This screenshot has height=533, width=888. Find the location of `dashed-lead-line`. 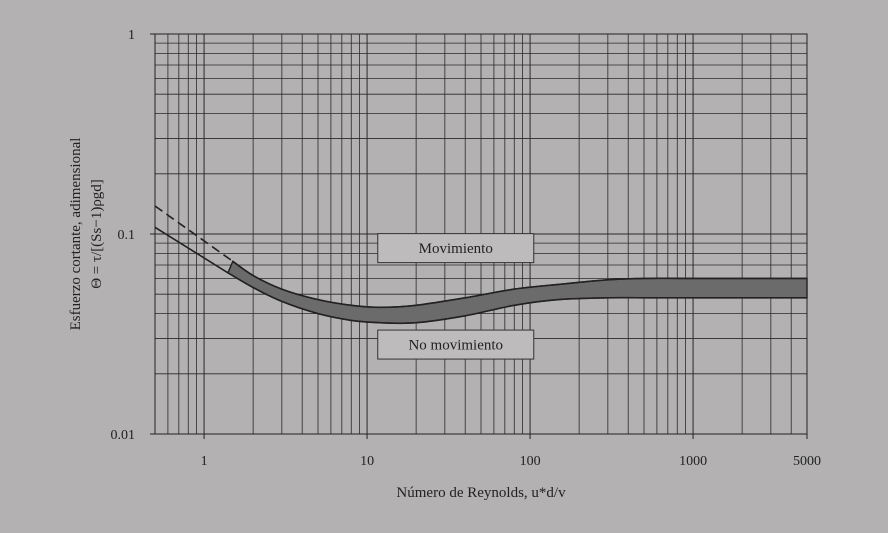

dashed-lead-line is located at coordinates (194, 233).